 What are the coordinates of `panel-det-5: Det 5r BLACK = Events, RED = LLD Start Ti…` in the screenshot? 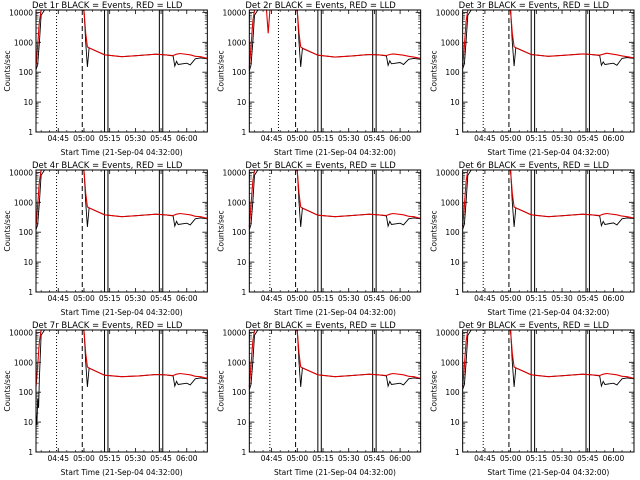 It's located at (319, 239).